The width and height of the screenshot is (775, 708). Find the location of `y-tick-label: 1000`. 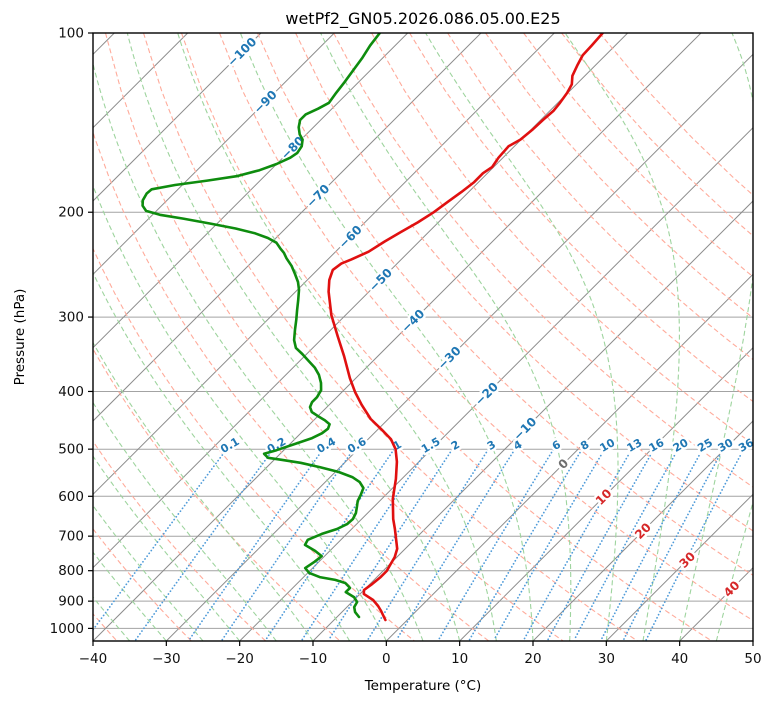

y-tick-label: 1000 is located at coordinates (67, 629).